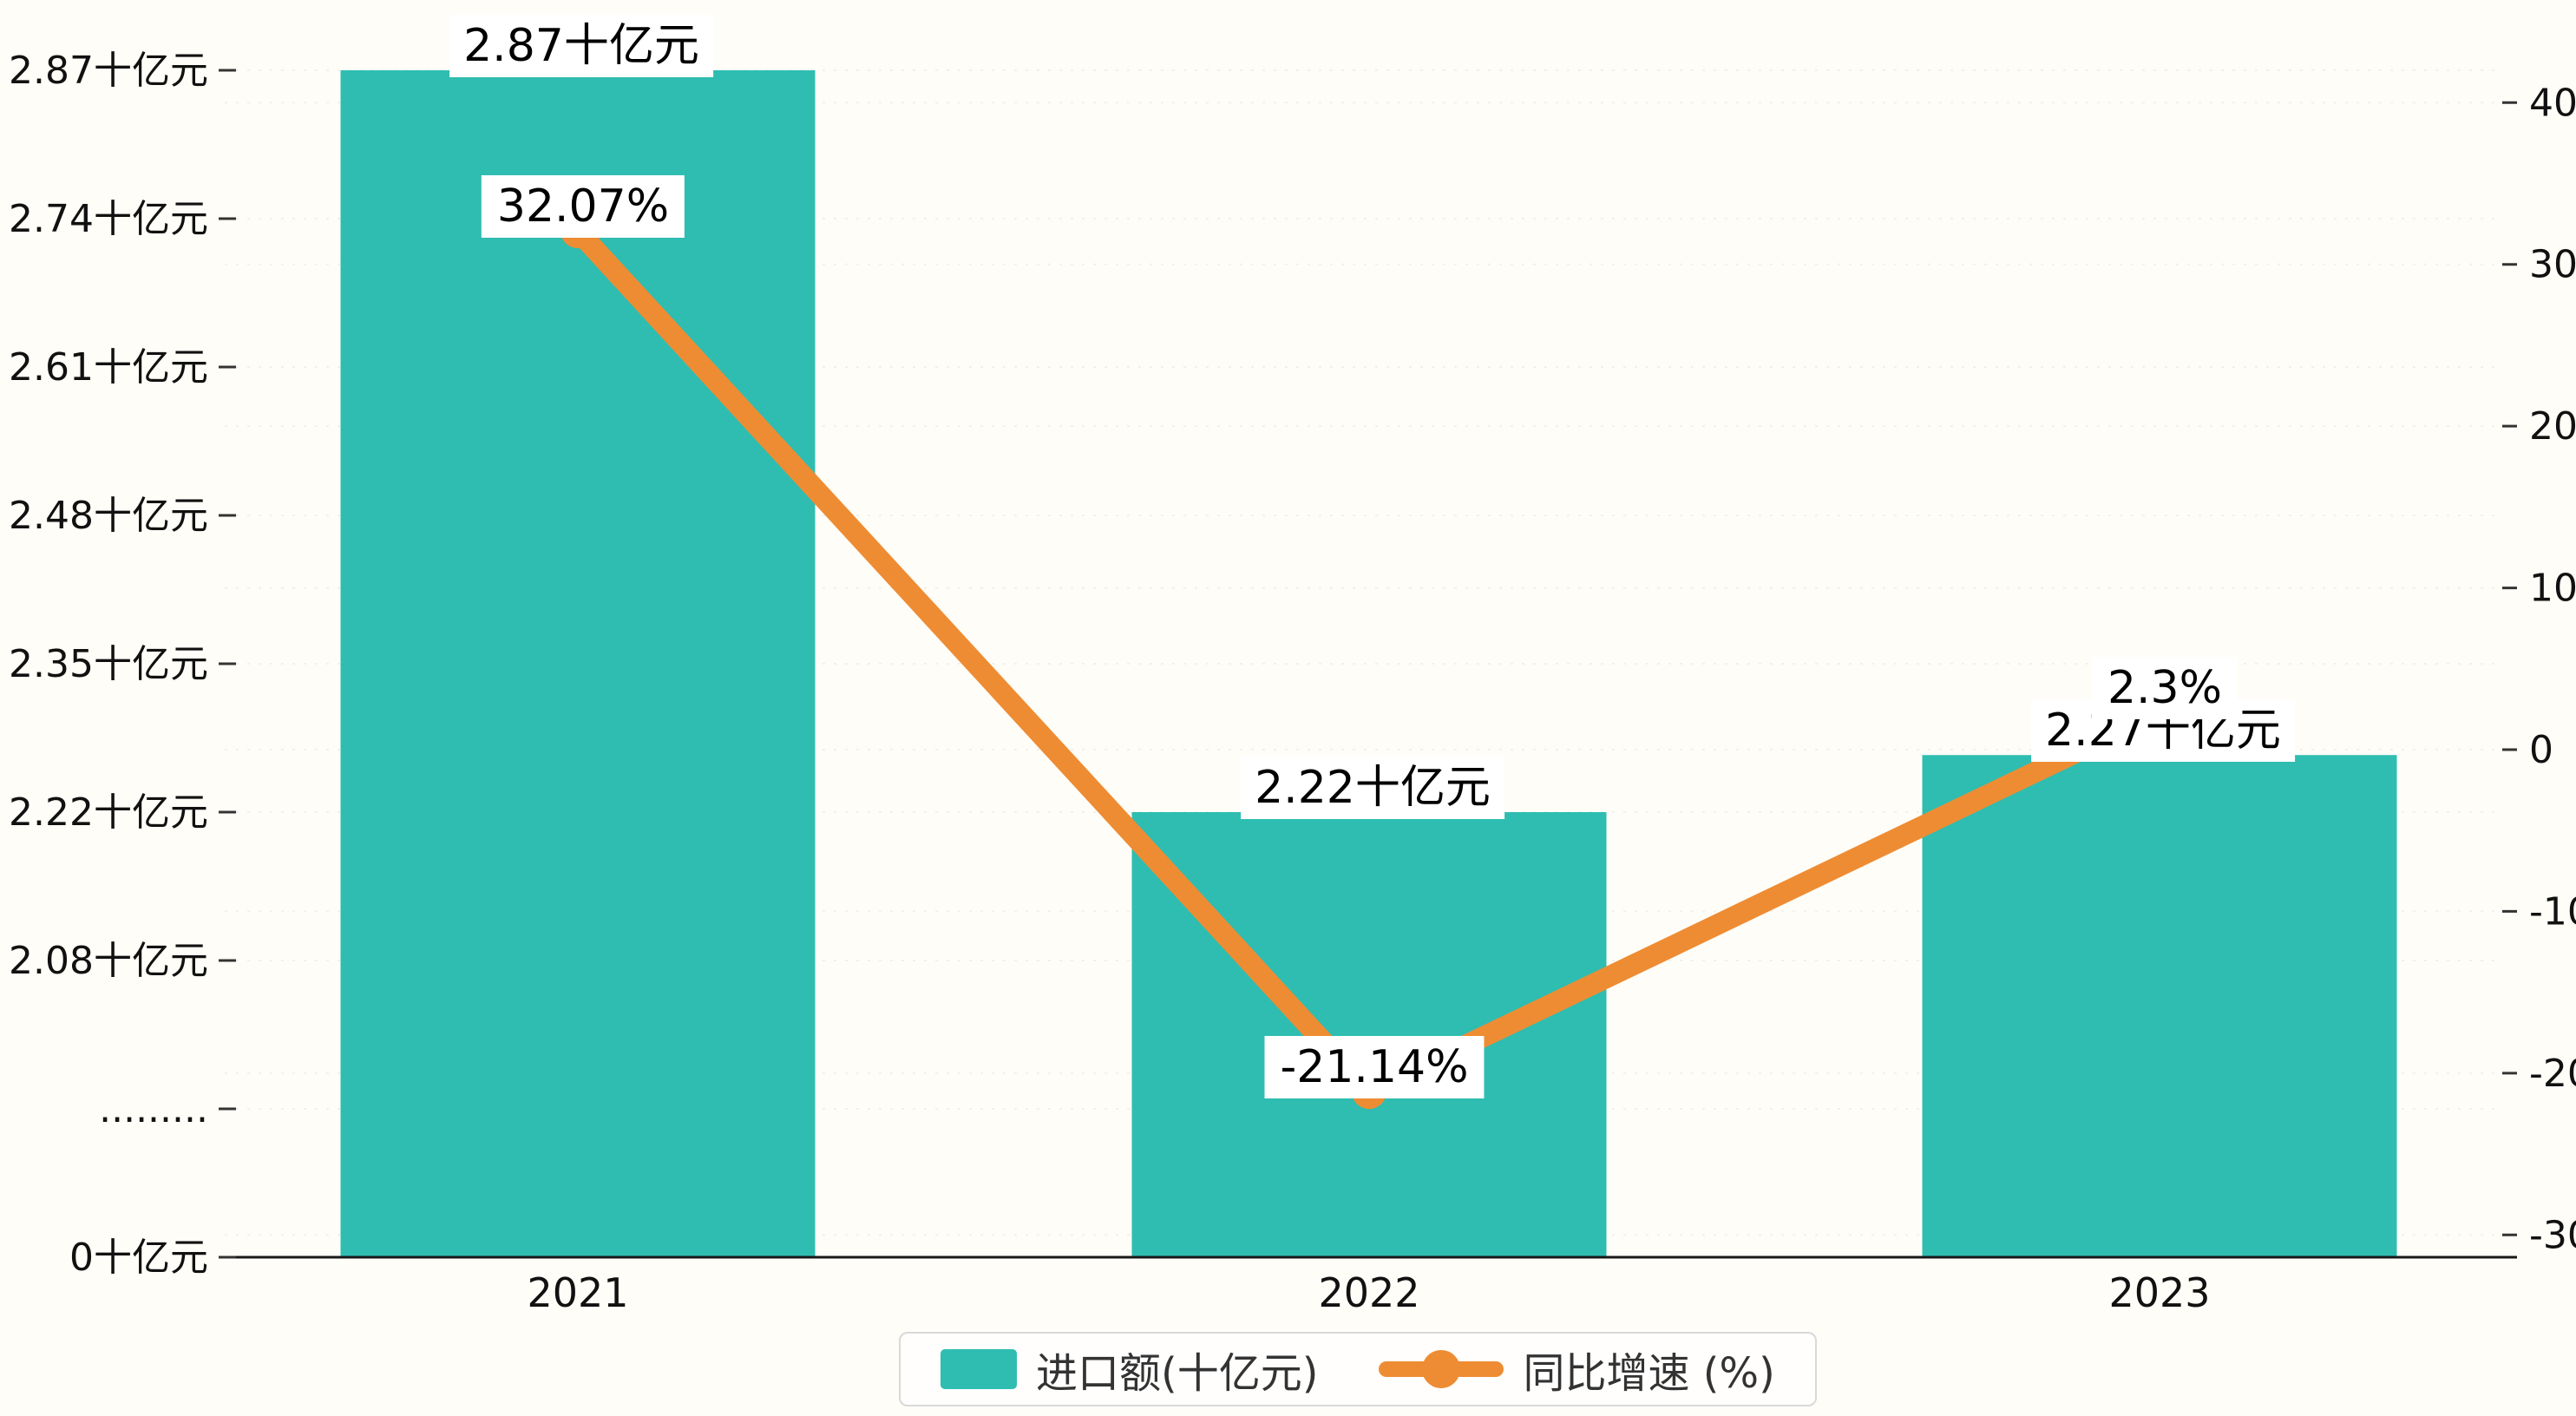  I want to click on left-axis-tick-label: 2.61十亿元, so click(108, 367).